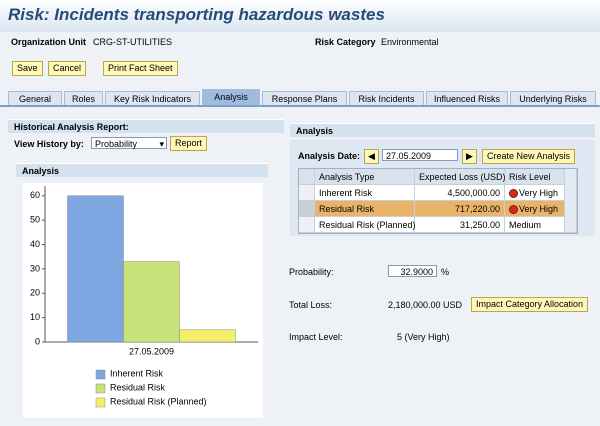  Describe the element at coordinates (35, 195) in the screenshot. I see `y-tick-label: 60` at that location.